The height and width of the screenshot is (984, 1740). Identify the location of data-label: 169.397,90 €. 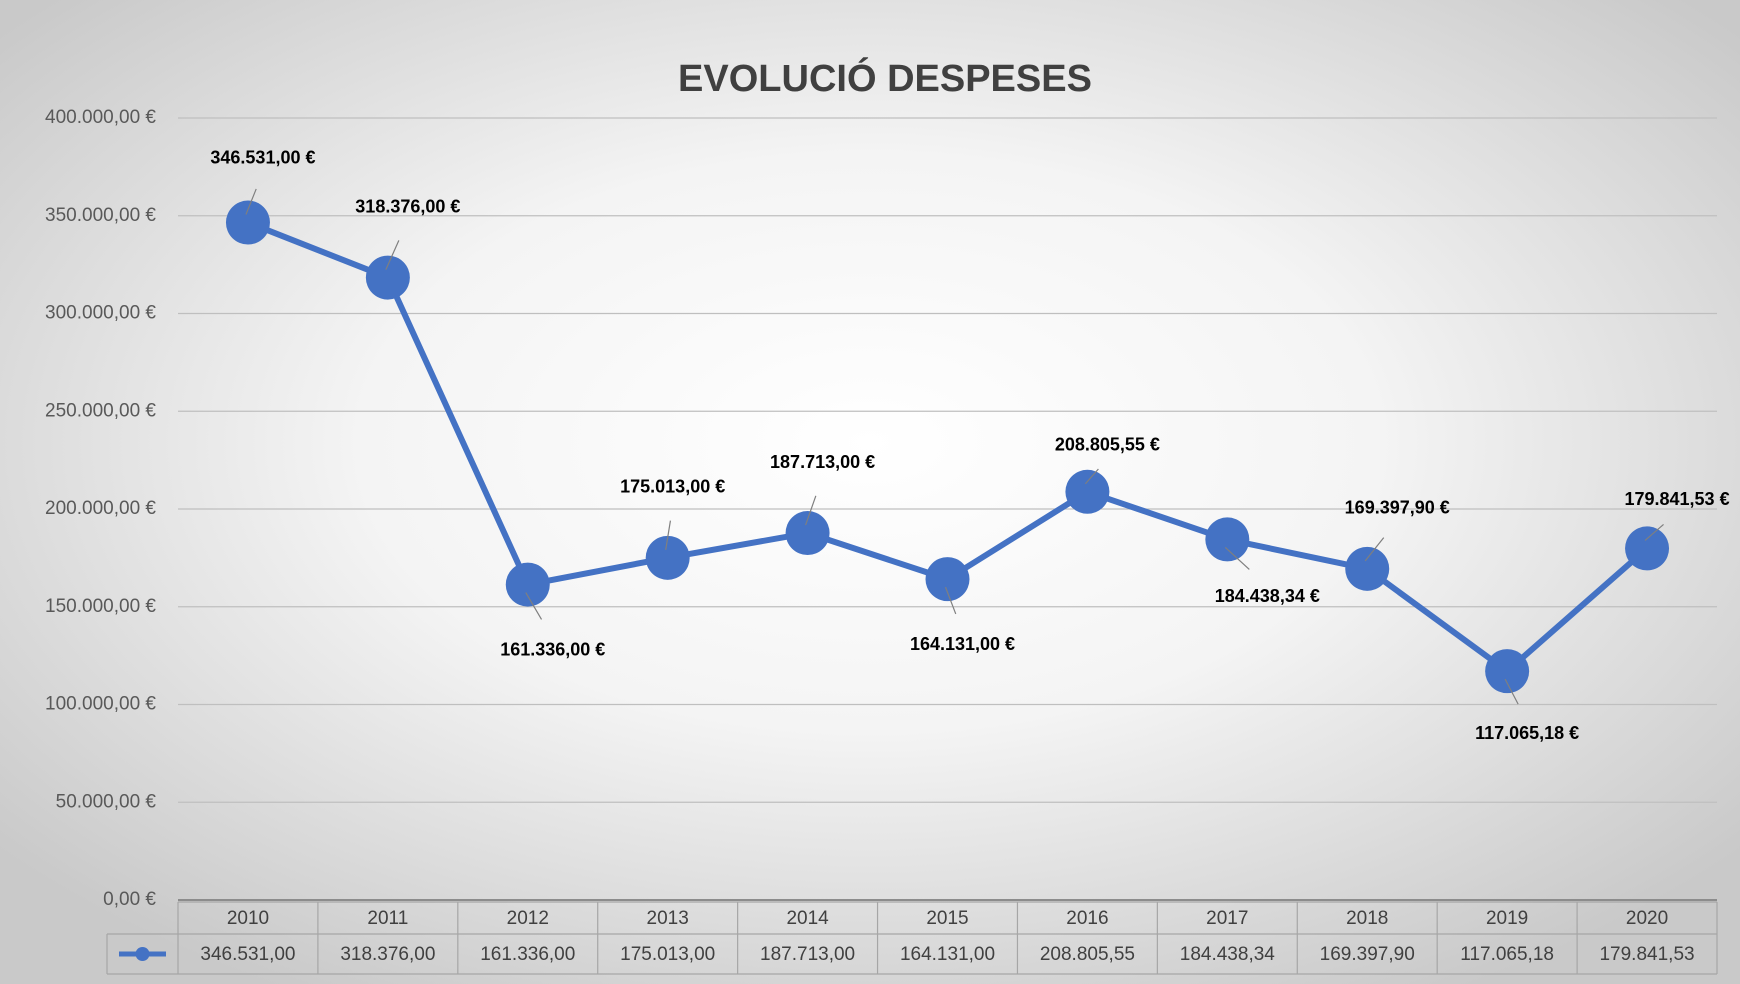
(1397, 508).